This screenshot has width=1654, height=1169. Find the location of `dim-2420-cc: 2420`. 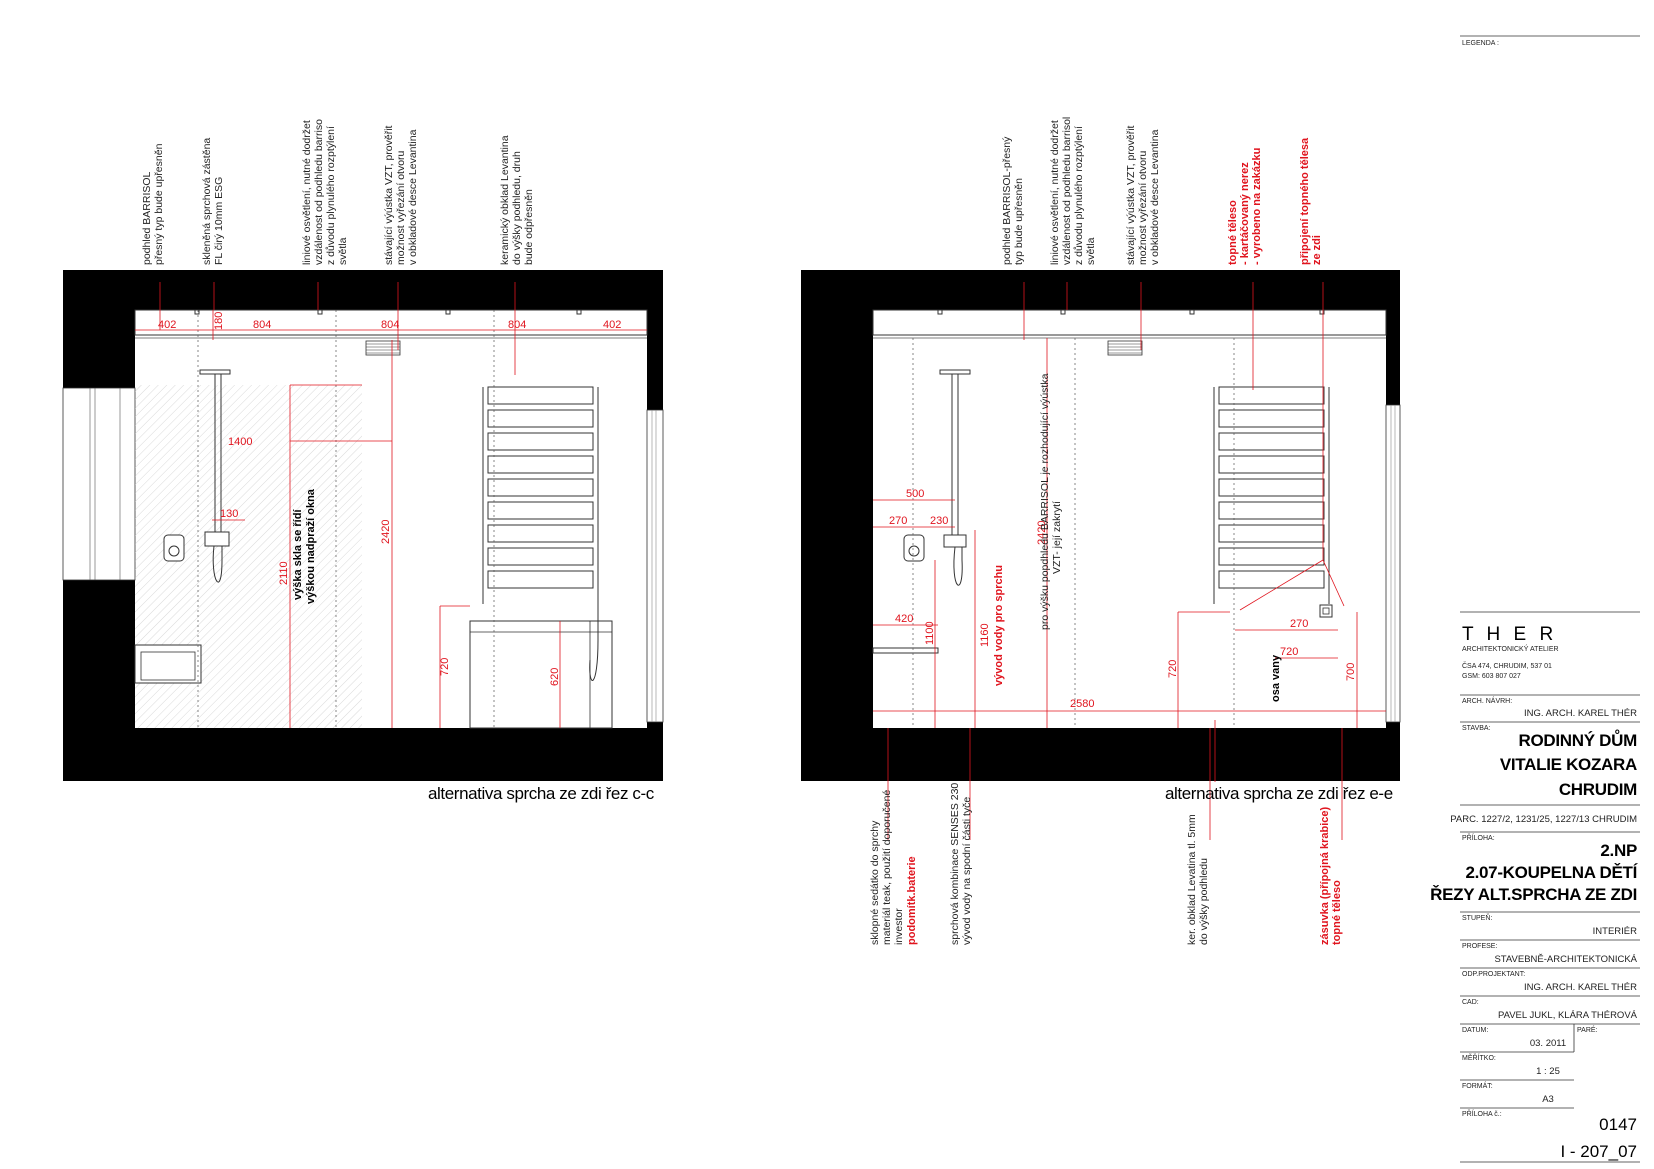

dim-2420-cc: 2420 is located at coordinates (386, 532).